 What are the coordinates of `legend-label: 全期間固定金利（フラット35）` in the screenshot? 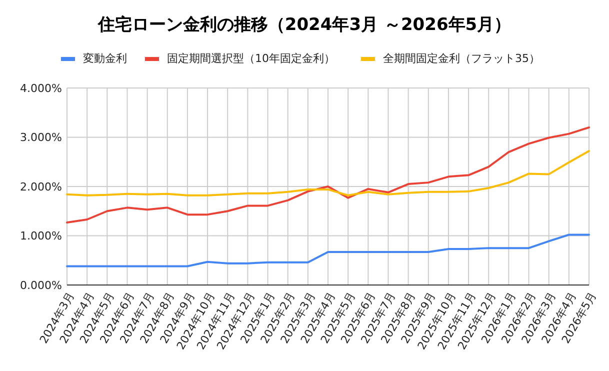 It's located at (461, 58).